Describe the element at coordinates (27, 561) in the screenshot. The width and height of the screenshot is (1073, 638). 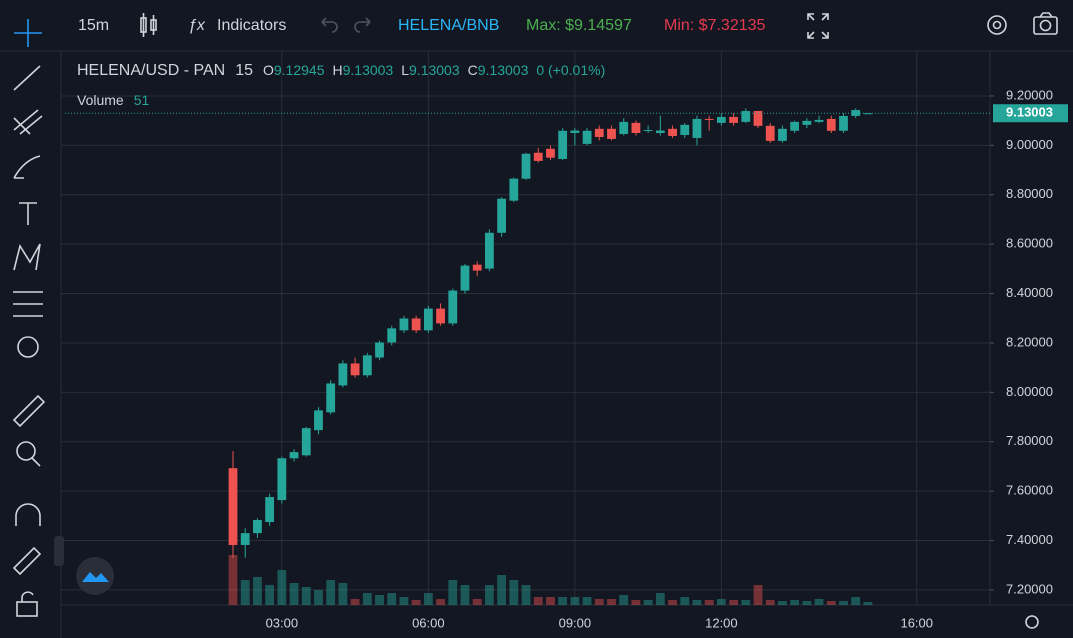
I see `lock-drawing-tool` at that location.